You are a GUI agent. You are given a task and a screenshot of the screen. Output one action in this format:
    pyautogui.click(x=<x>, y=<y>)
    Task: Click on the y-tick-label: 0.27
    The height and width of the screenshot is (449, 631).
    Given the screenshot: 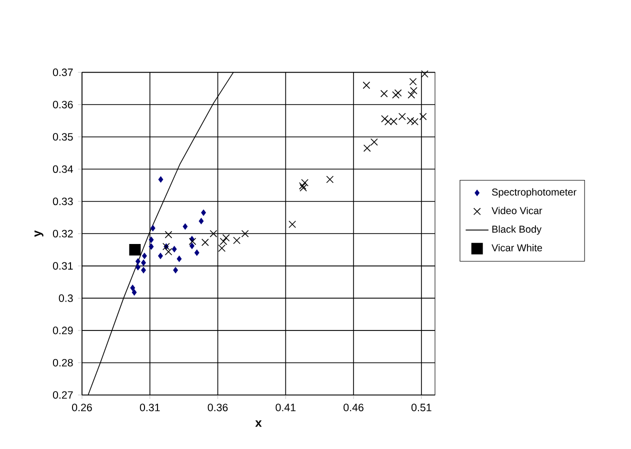 What is the action you would take?
    pyautogui.click(x=62, y=395)
    